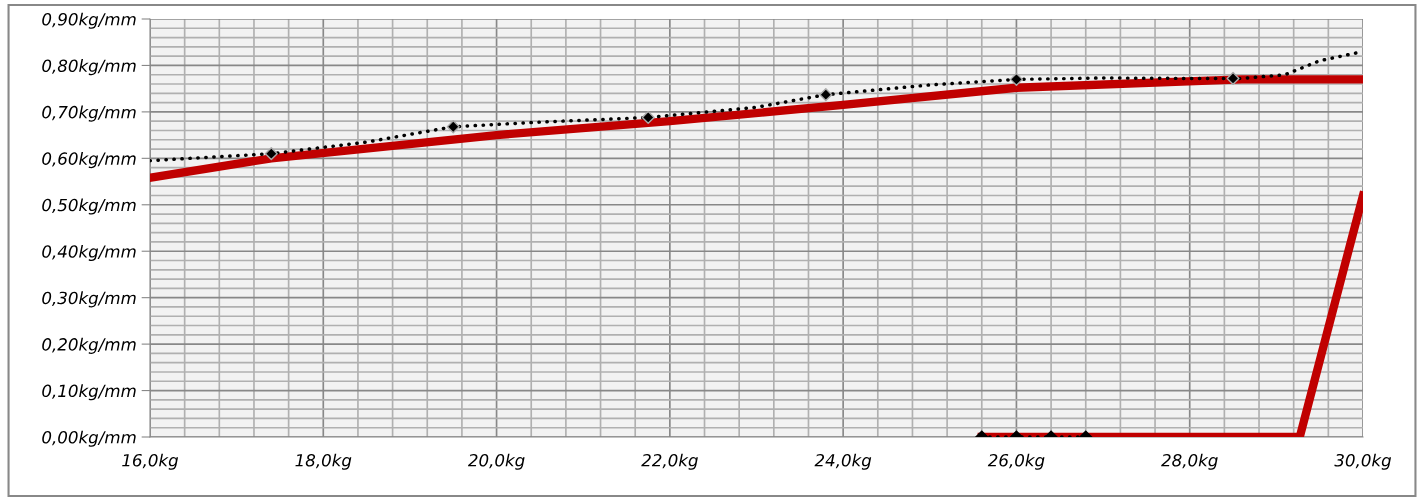 The image size is (1424, 501). I want to click on y-tick-label: 0,70kg/mm, so click(89, 113).